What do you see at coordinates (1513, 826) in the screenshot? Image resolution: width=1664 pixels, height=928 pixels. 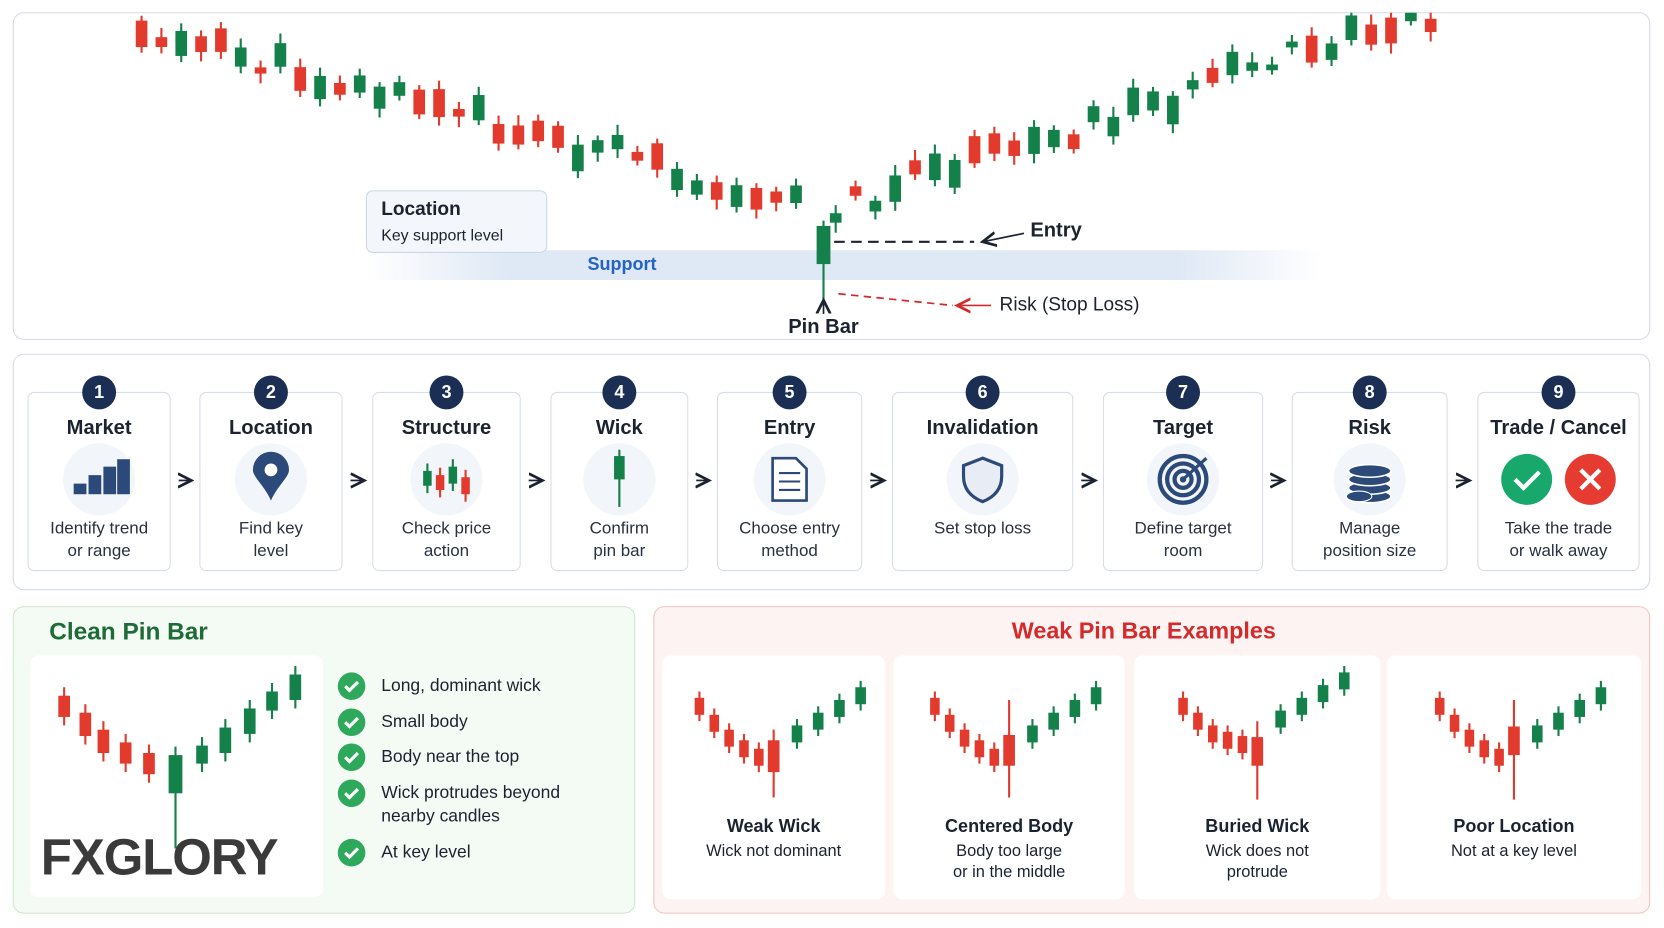 I see `weak-example-title: Poor Location` at bounding box center [1513, 826].